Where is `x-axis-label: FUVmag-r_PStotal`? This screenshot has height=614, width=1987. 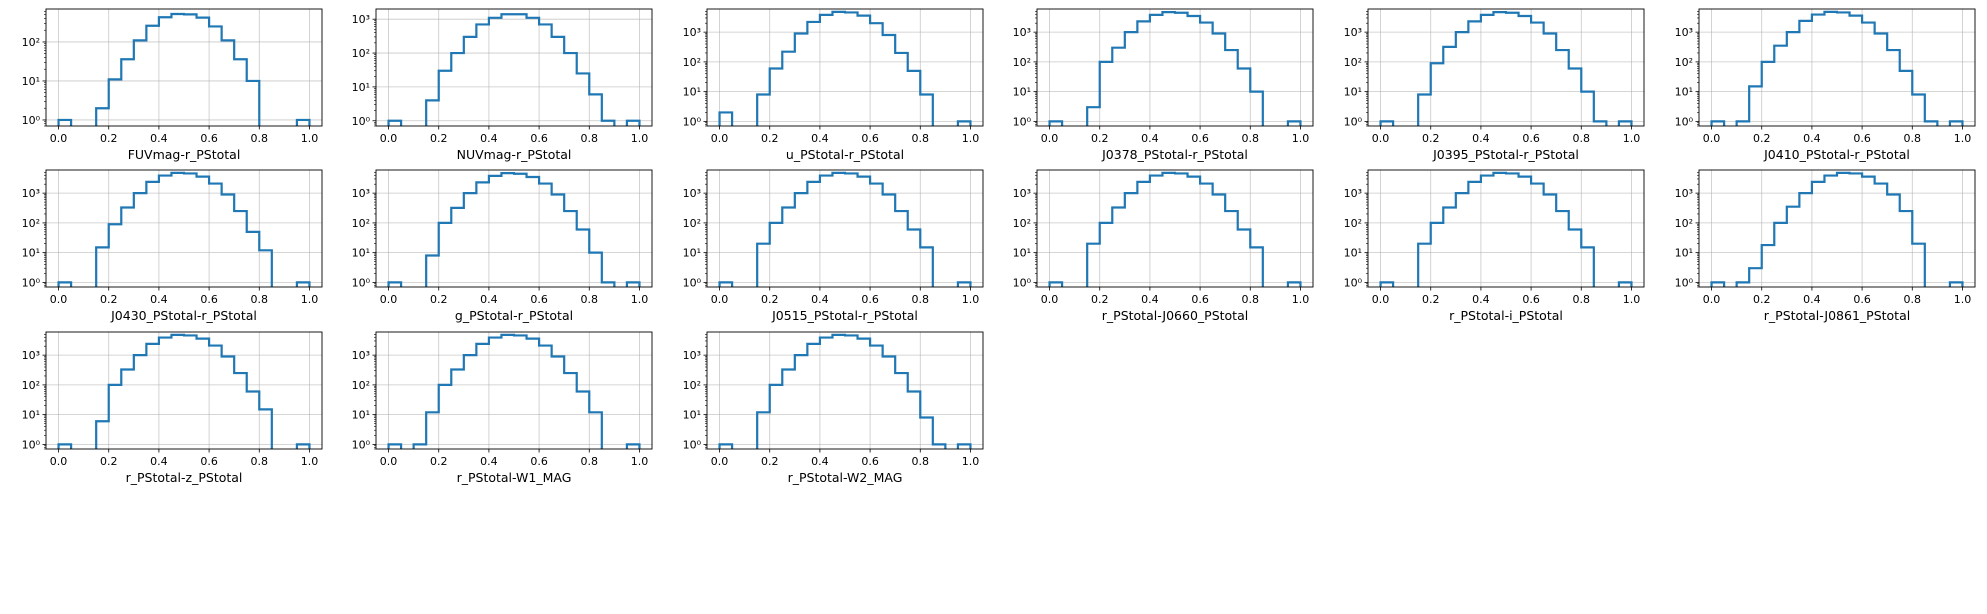
x-axis-label: FUVmag-r_PStotal is located at coordinates (184, 154).